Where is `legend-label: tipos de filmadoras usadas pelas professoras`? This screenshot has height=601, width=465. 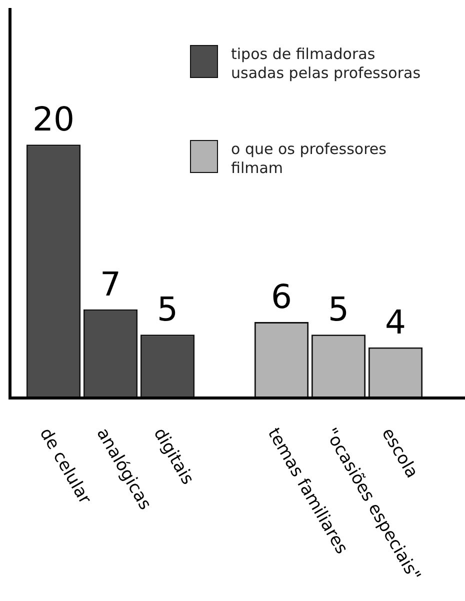
legend-label: tipos de filmadoras usadas pelas professoras is located at coordinates (326, 64).